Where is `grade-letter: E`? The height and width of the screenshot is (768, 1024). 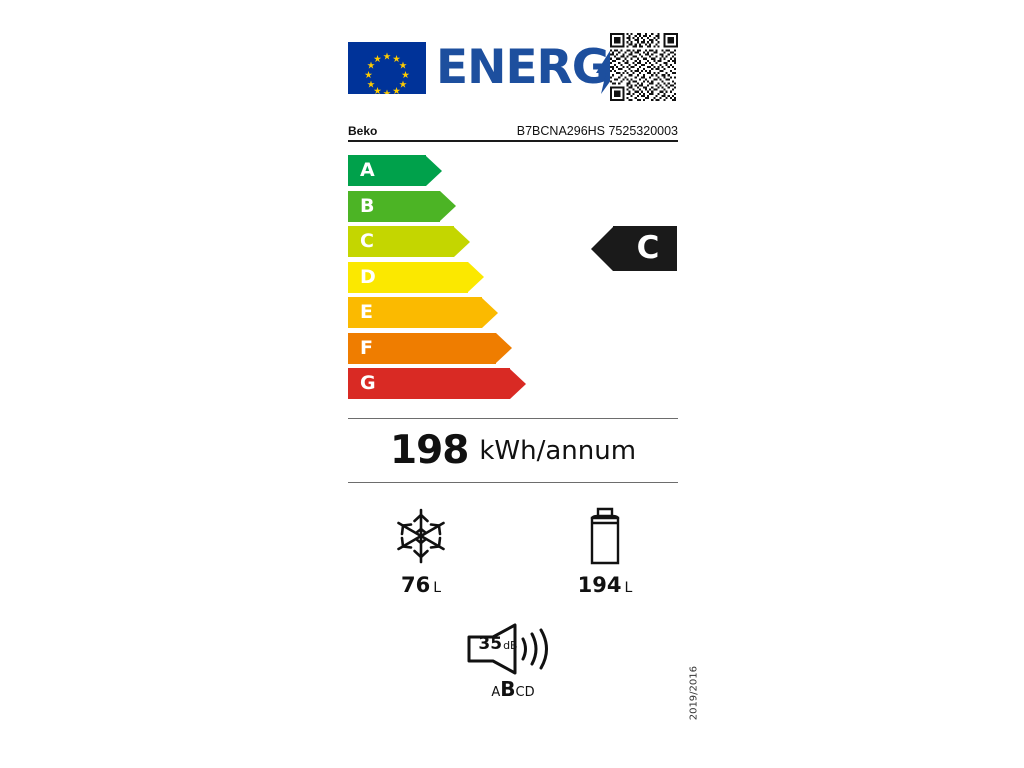 grade-letter: E is located at coordinates (366, 312).